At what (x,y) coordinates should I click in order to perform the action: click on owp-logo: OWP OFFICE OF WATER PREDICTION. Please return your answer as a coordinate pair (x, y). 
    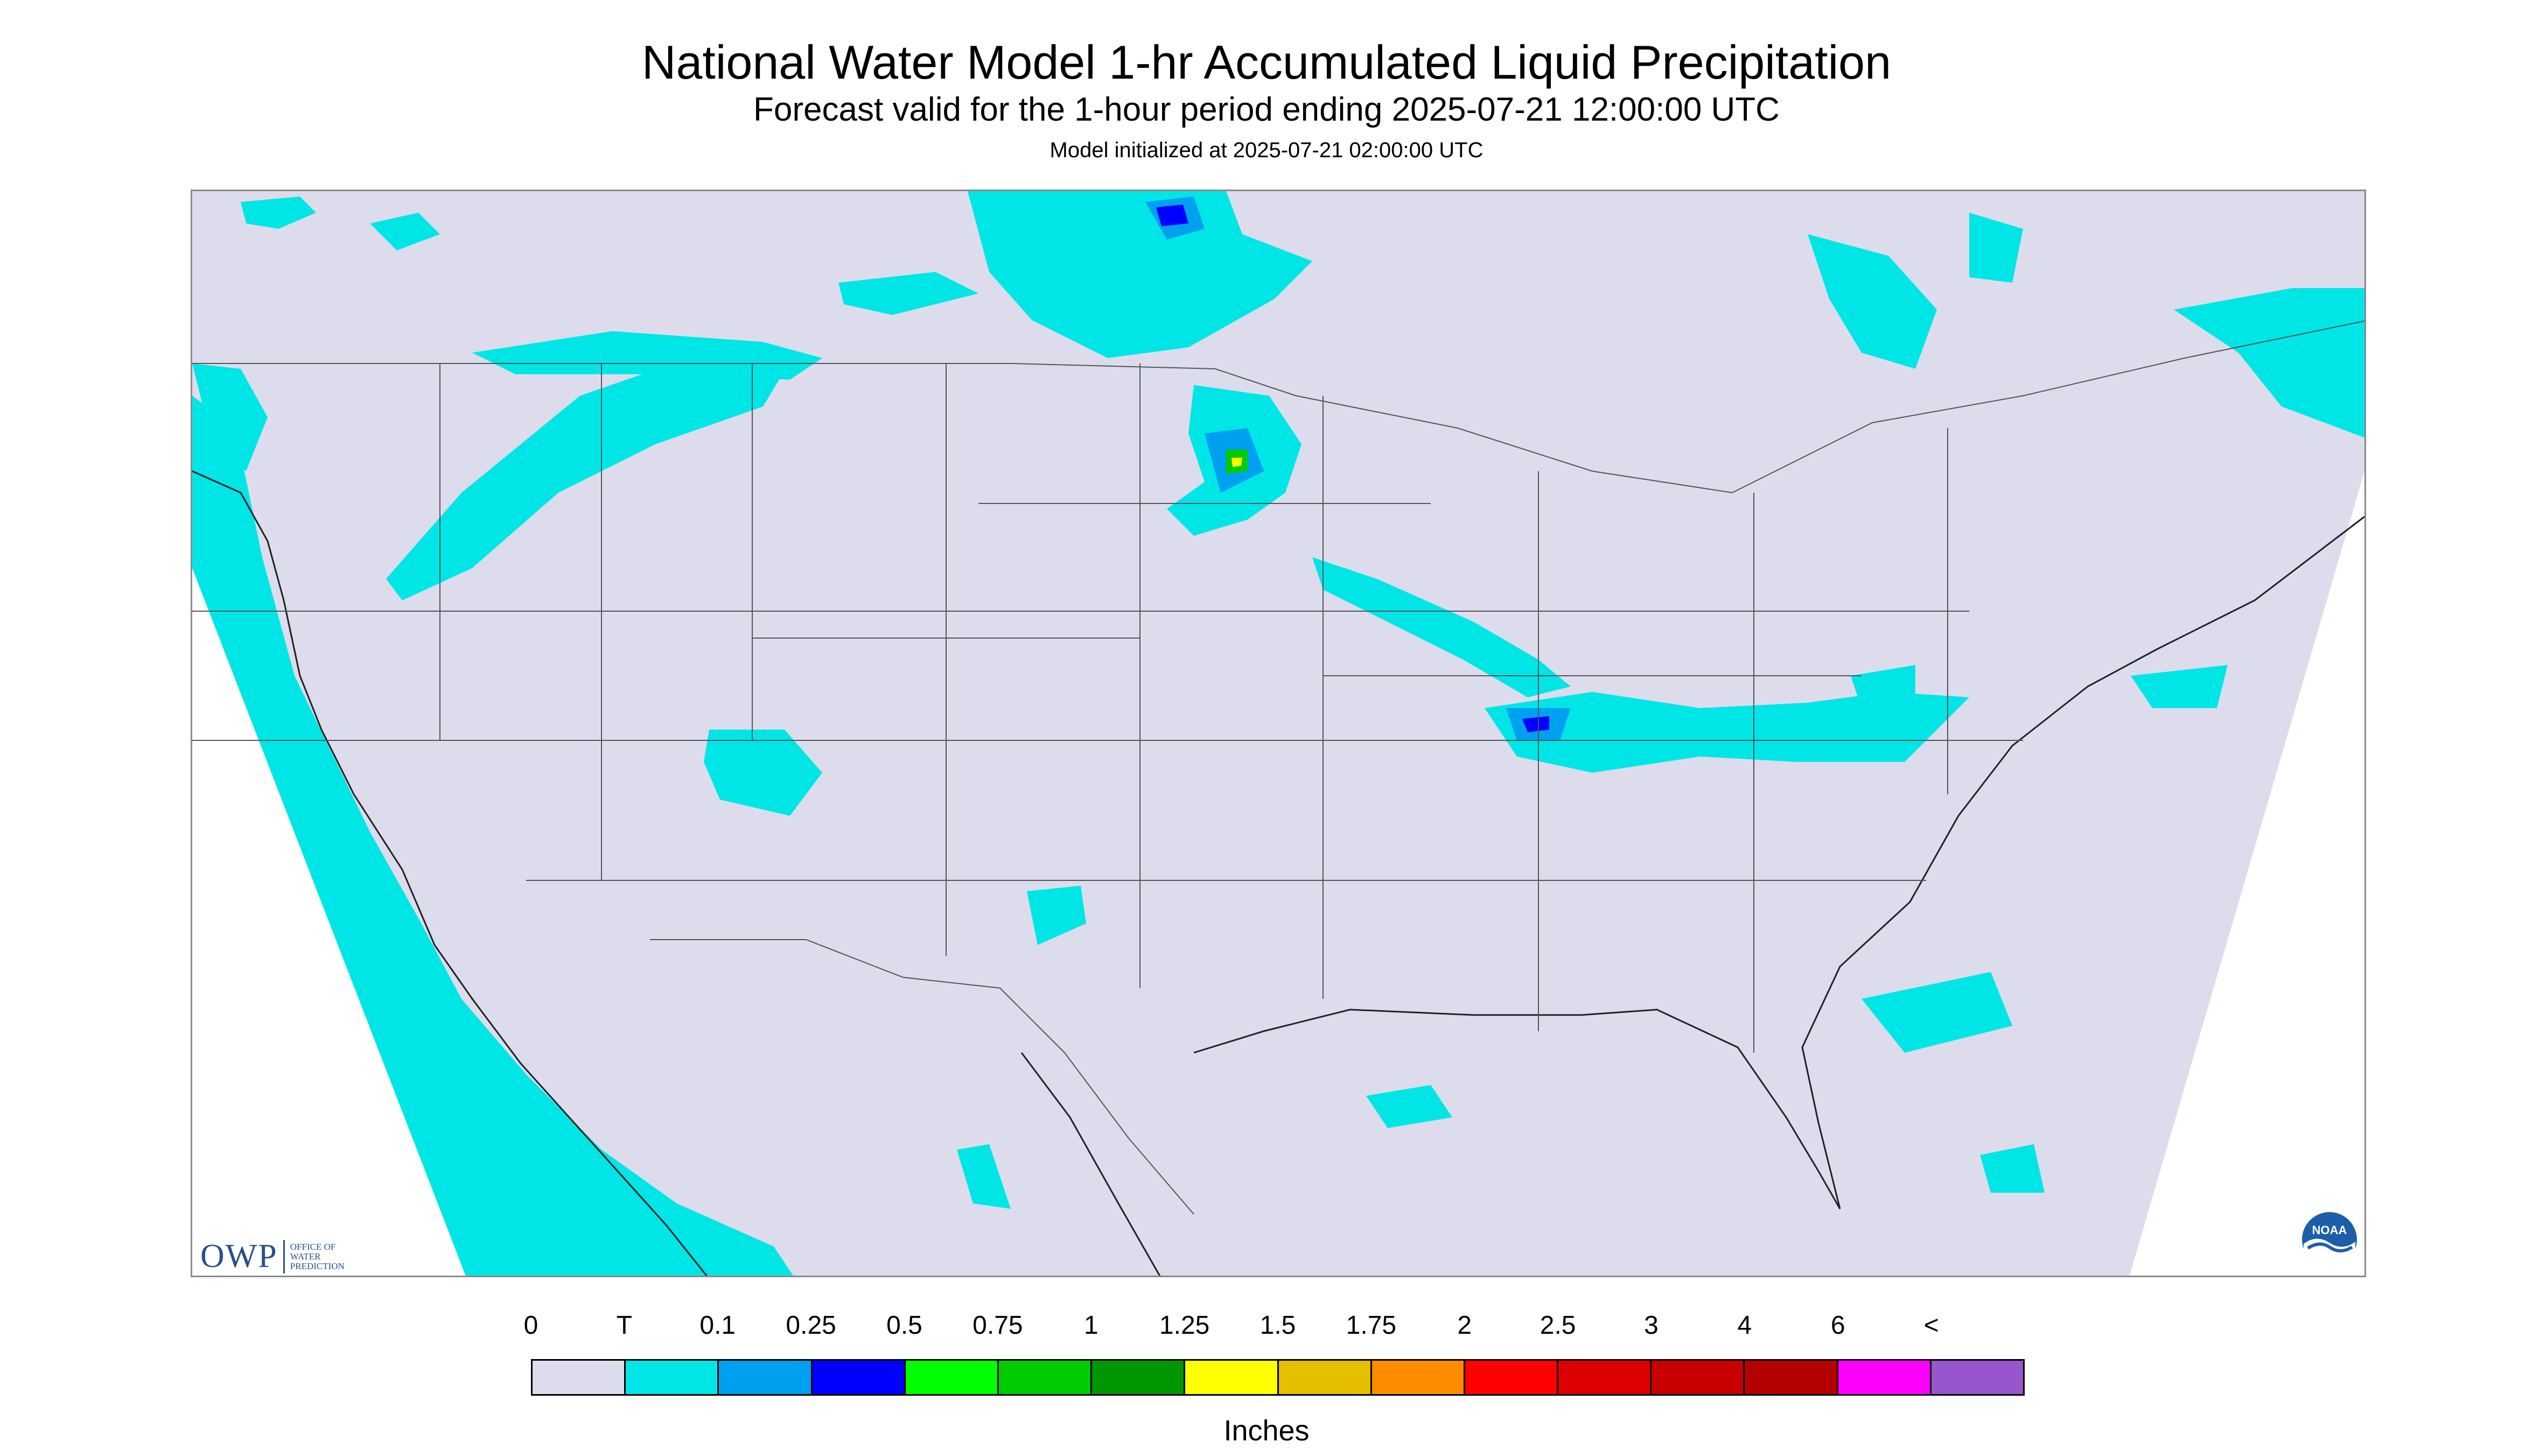
    Looking at the image, I should click on (272, 1256).